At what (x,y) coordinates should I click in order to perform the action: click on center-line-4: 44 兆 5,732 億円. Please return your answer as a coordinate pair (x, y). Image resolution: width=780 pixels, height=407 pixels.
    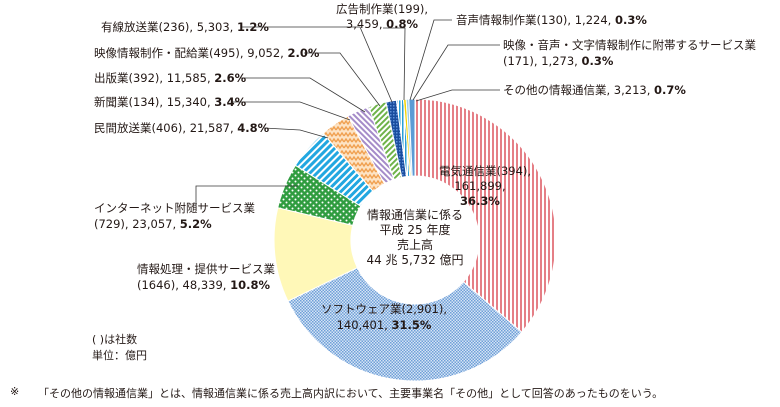
    Looking at the image, I should click on (414, 260).